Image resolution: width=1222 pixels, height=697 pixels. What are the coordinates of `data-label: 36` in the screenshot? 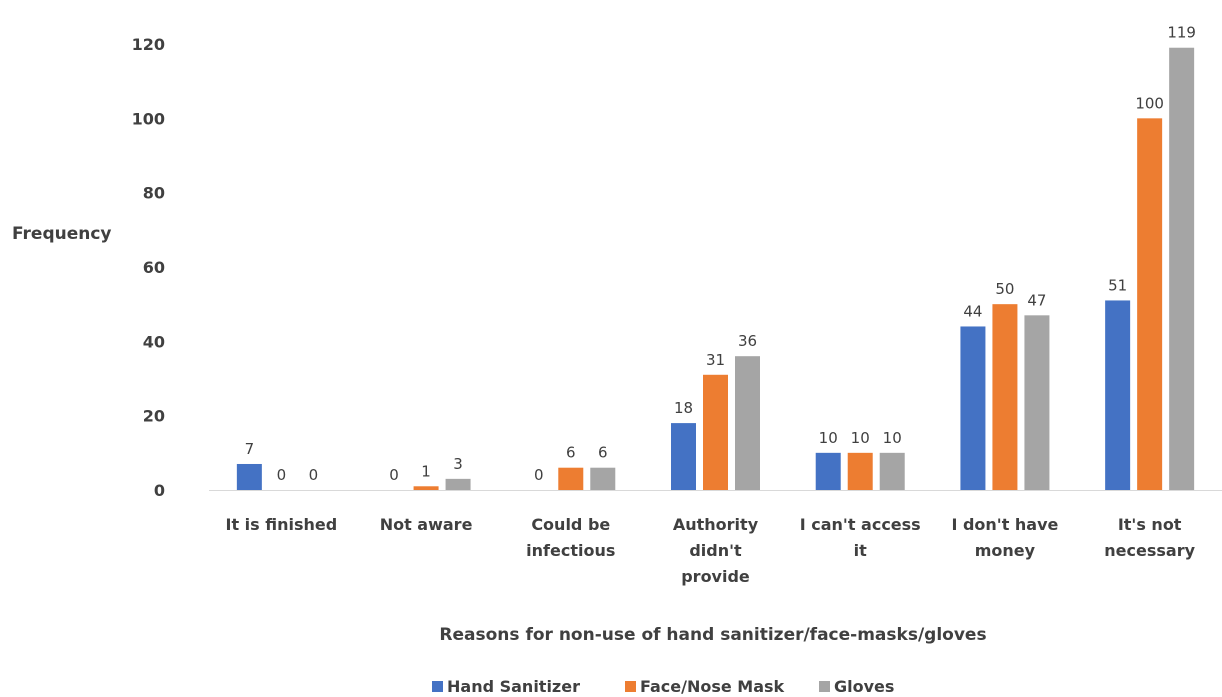 It's located at (747, 341).